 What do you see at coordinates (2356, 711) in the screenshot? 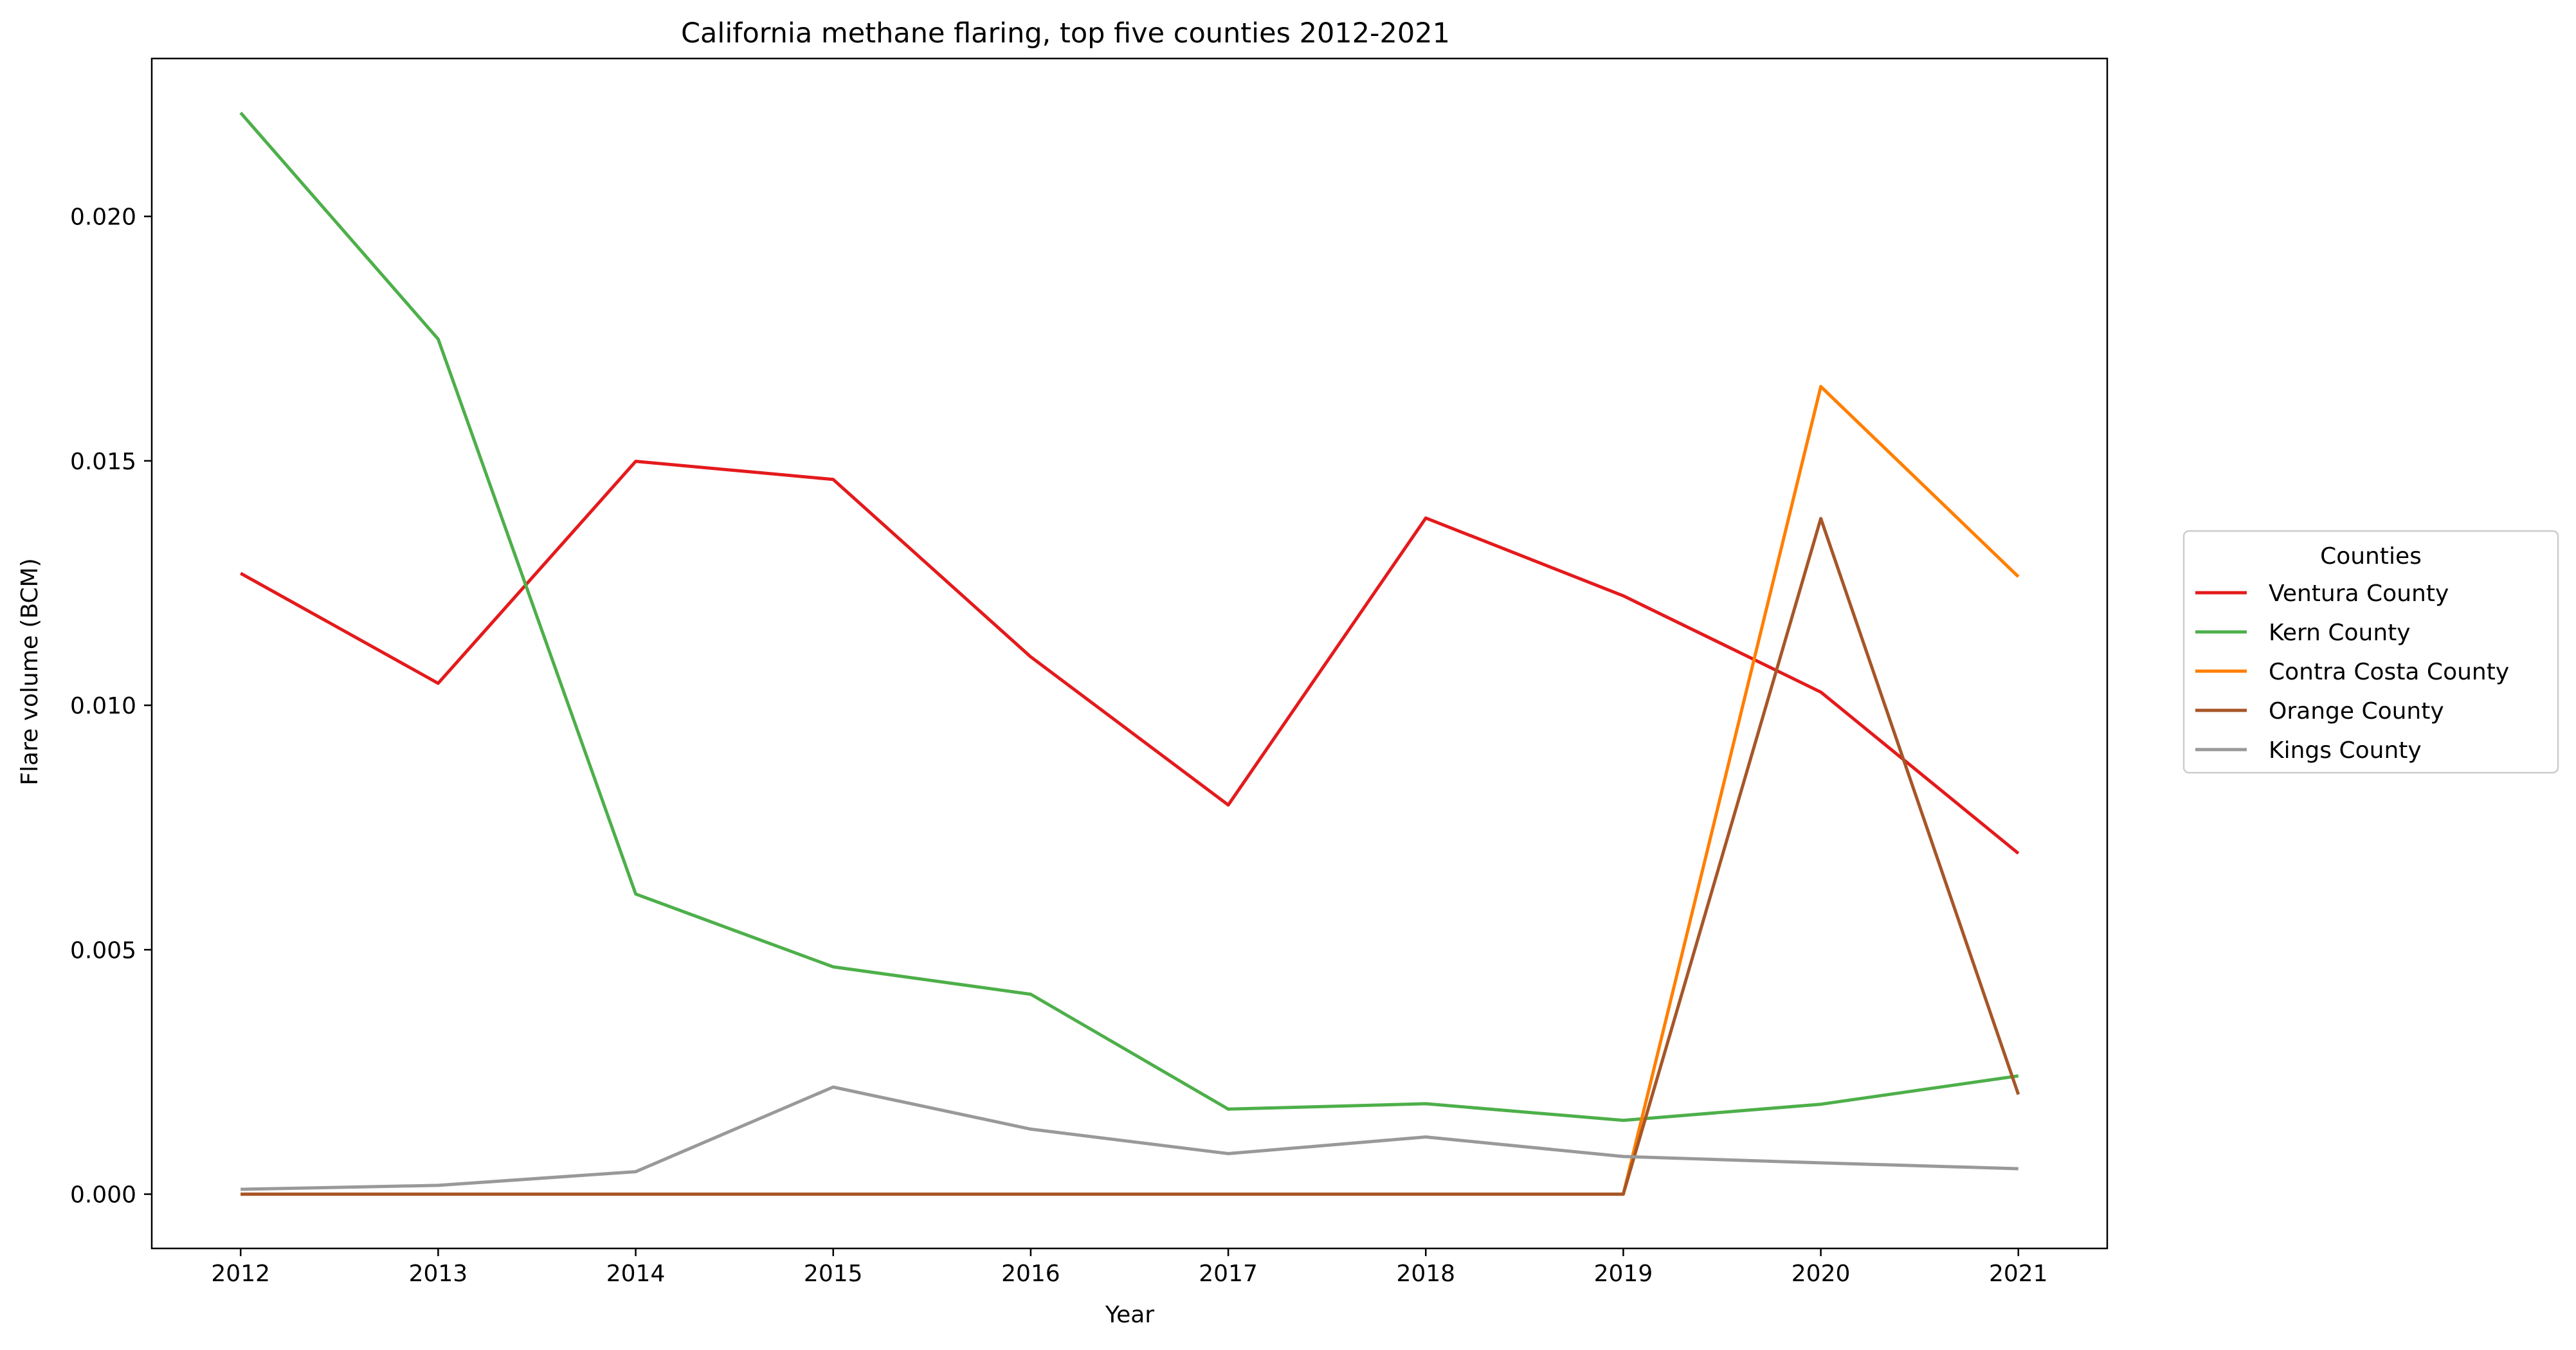
I see `legend-entry-label: Orange County` at bounding box center [2356, 711].